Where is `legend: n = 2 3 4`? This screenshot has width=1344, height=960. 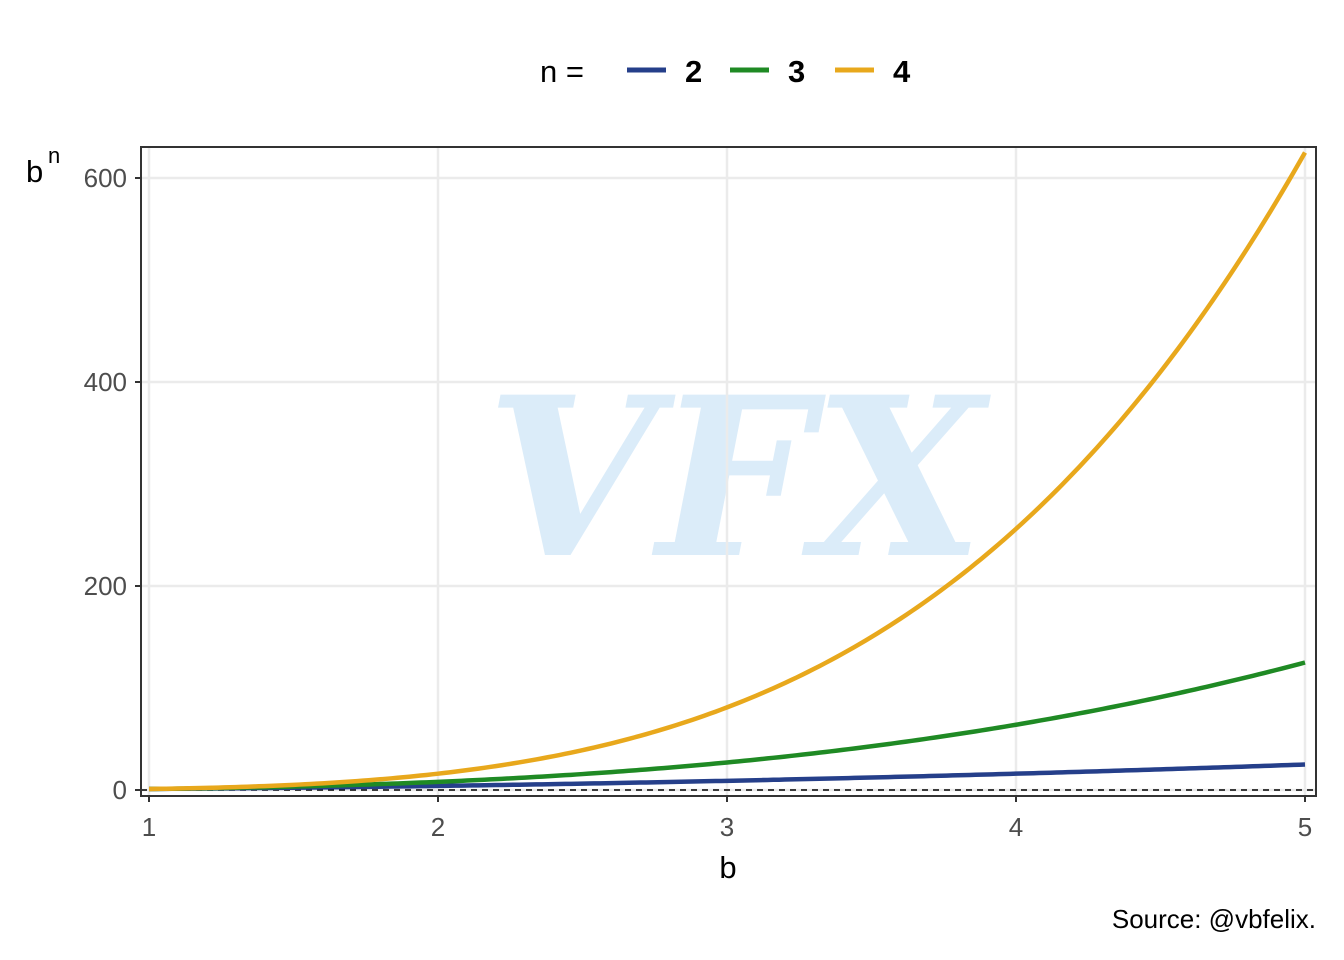 legend: n = 2 3 4 is located at coordinates (725, 71).